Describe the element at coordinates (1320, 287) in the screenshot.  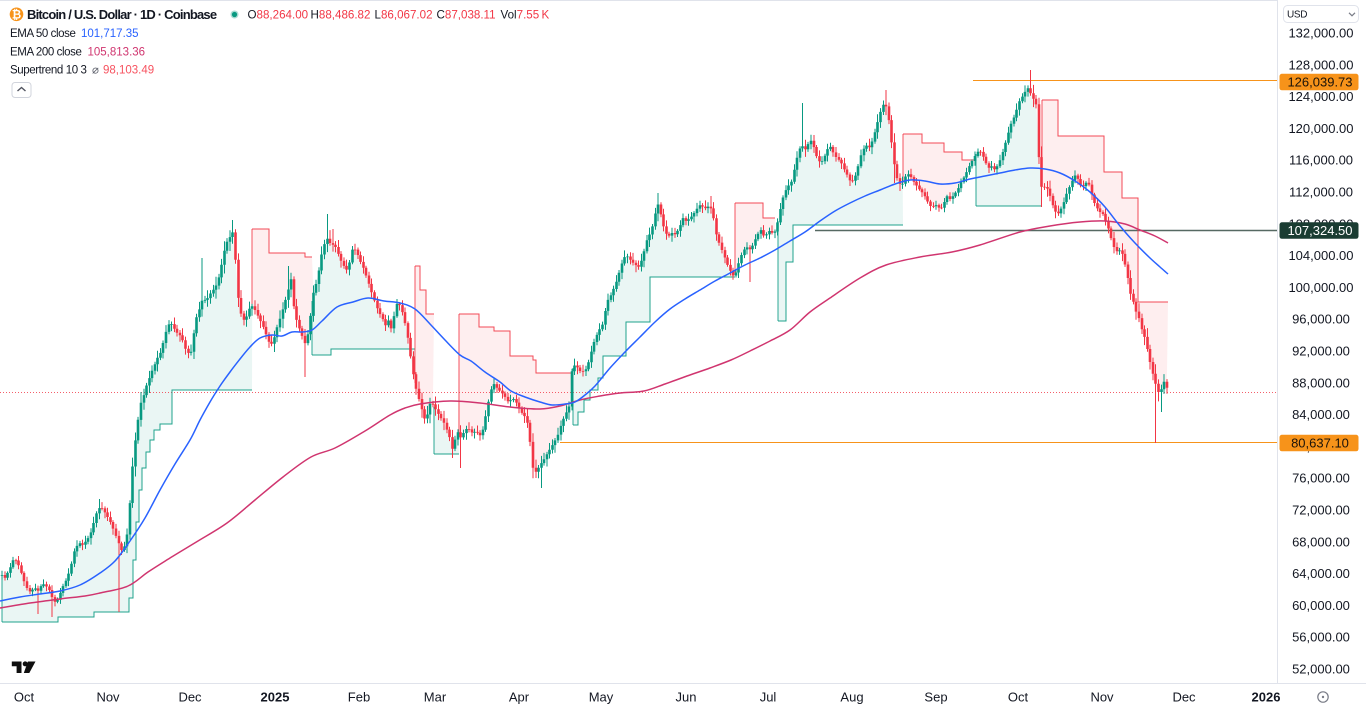
I see `svg-text: 100,000.00` at that location.